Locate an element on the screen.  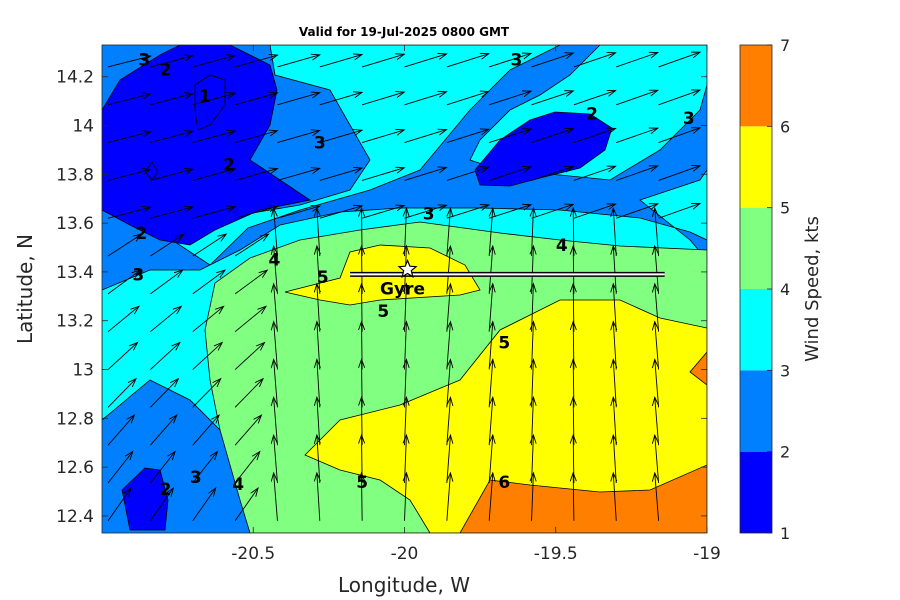
contour-label: 2 is located at coordinates (592, 114).